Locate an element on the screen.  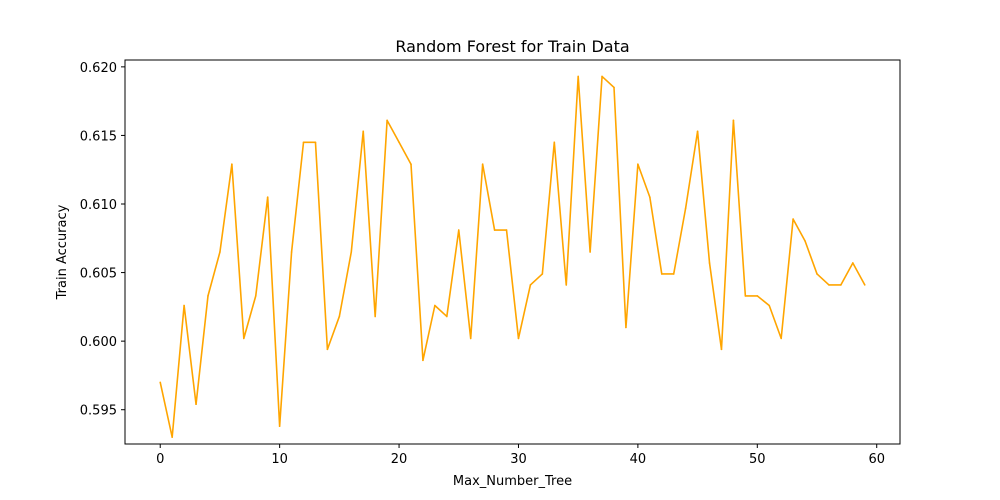
chart-title: Random Forest for Train Data is located at coordinates (512, 46).